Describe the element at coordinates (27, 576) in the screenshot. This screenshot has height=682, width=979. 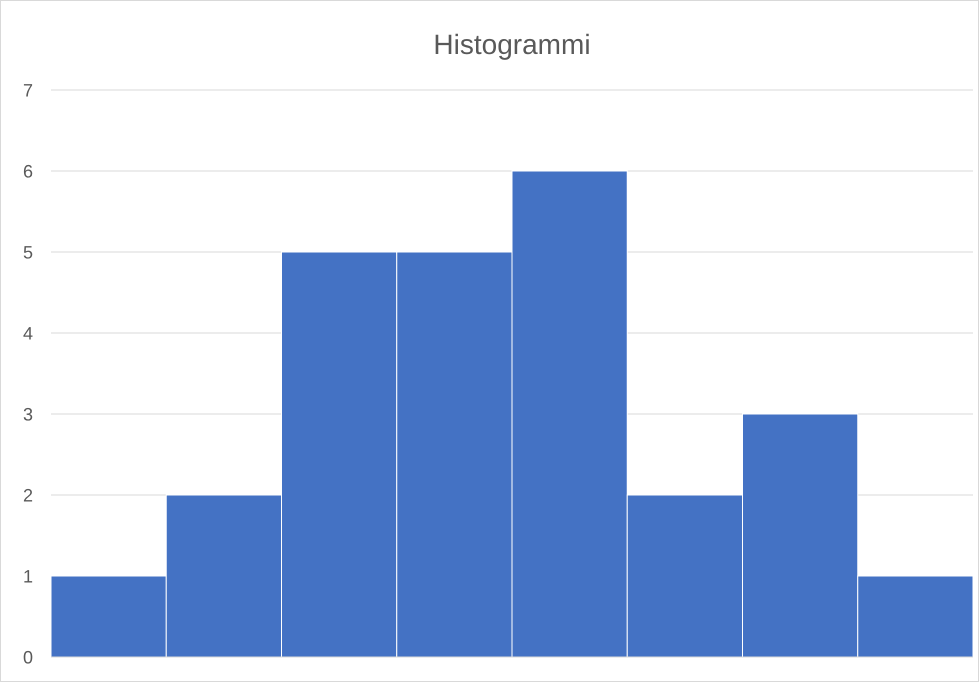
I see `y-tick-label: 1` at that location.